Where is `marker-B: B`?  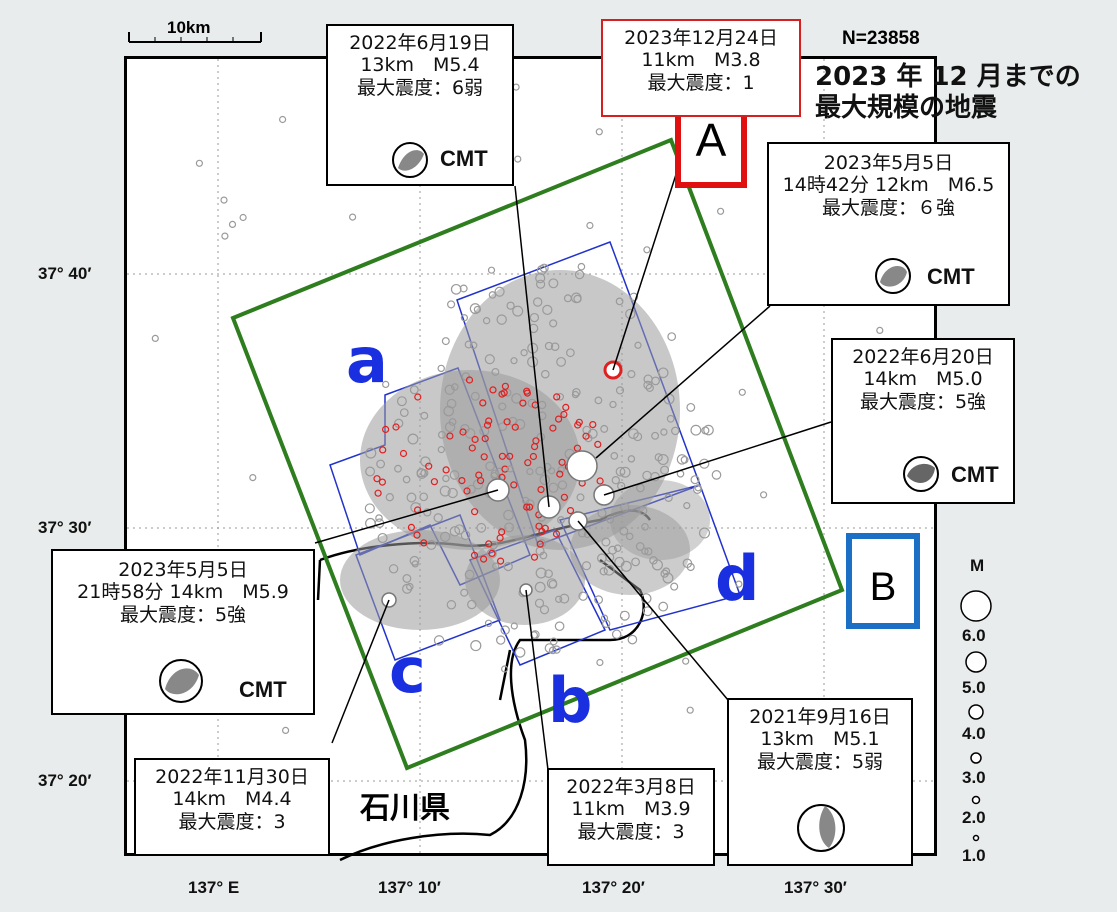 marker-B: B is located at coordinates (883, 581).